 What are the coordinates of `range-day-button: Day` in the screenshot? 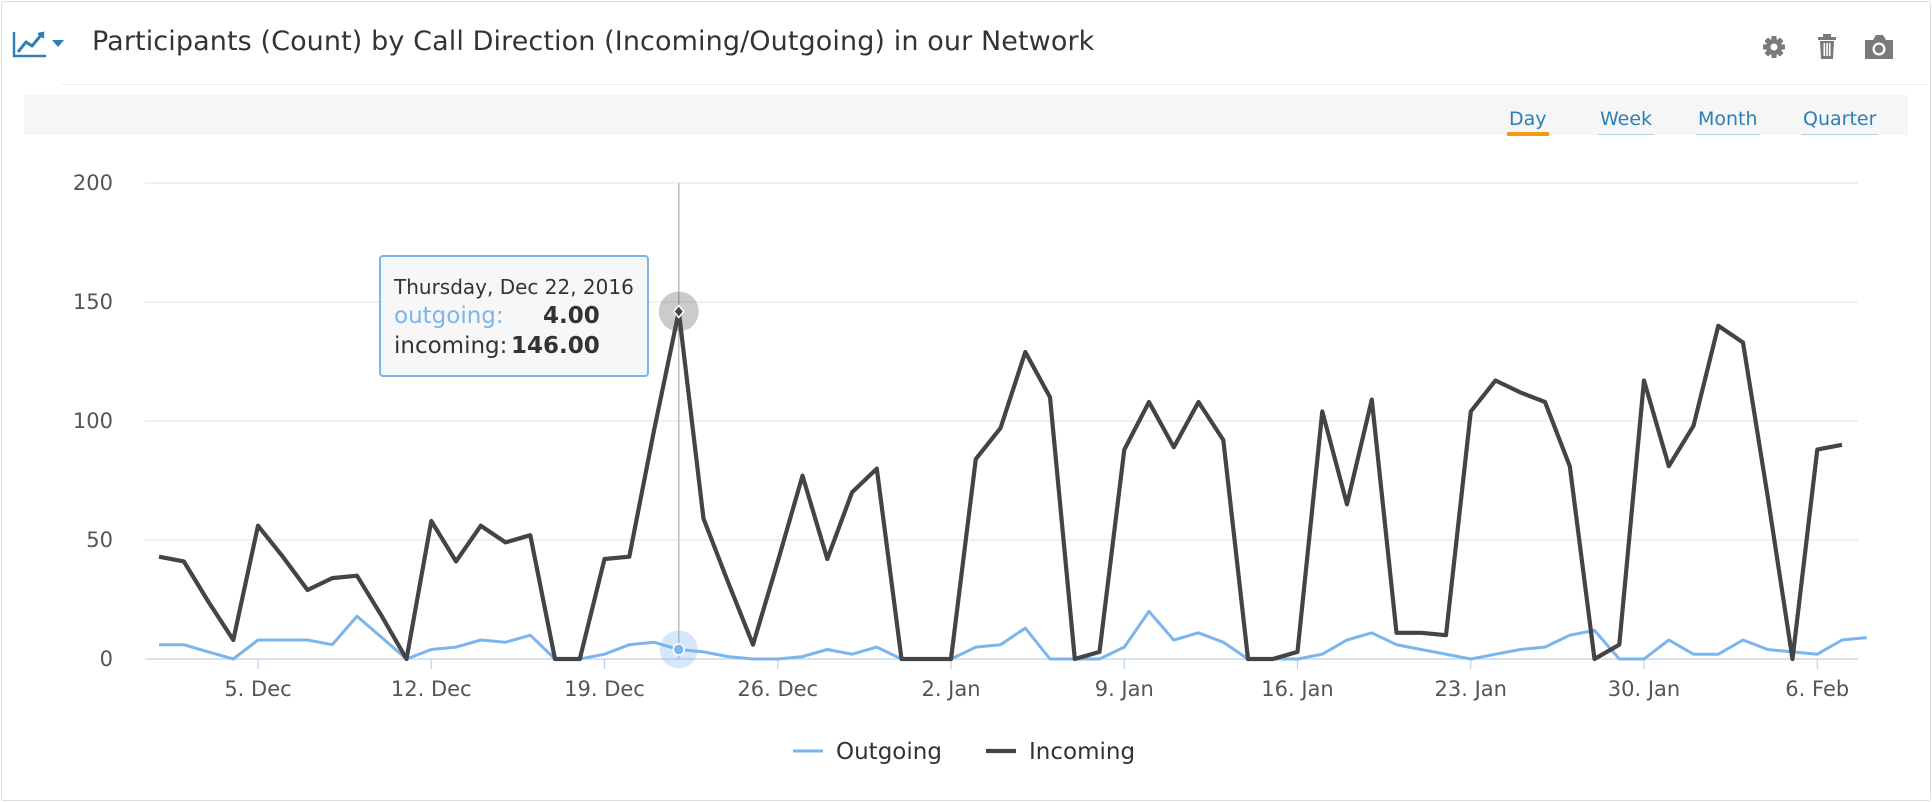 It's located at (1528, 122).